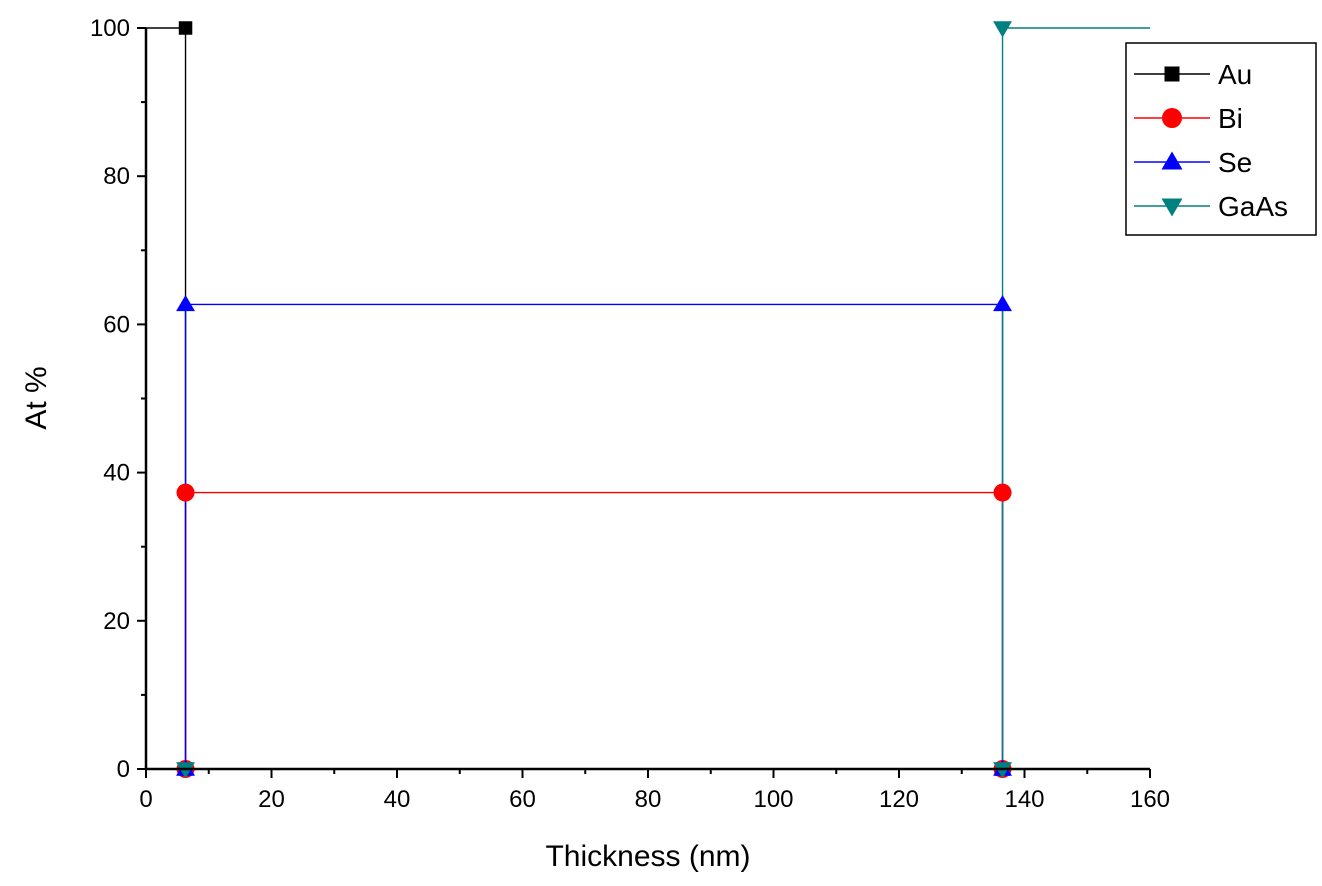 The image size is (1322, 886). I want to click on y-tick-label: 60, so click(116, 324).